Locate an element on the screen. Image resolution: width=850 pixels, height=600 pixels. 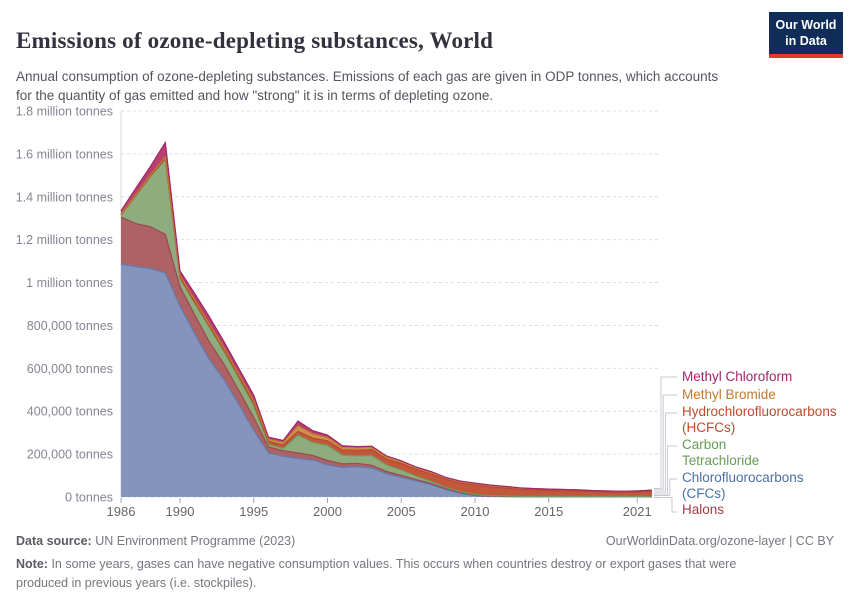
owid-cc-link: OurWorldinData.org/ozone-layer | CC BY is located at coordinates (719, 541).